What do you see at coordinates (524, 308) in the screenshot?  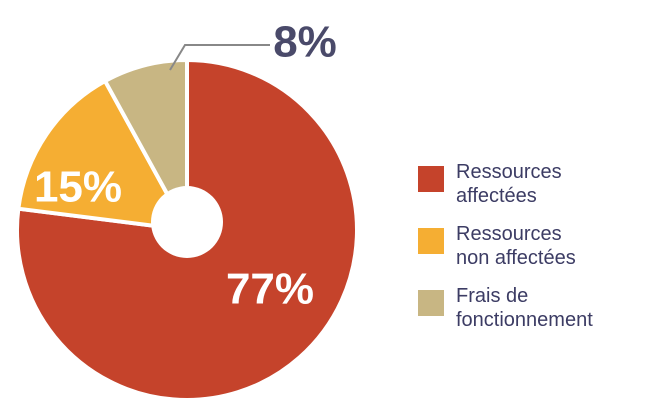 I see `legend-label: Frais de fonctionnement` at bounding box center [524, 308].